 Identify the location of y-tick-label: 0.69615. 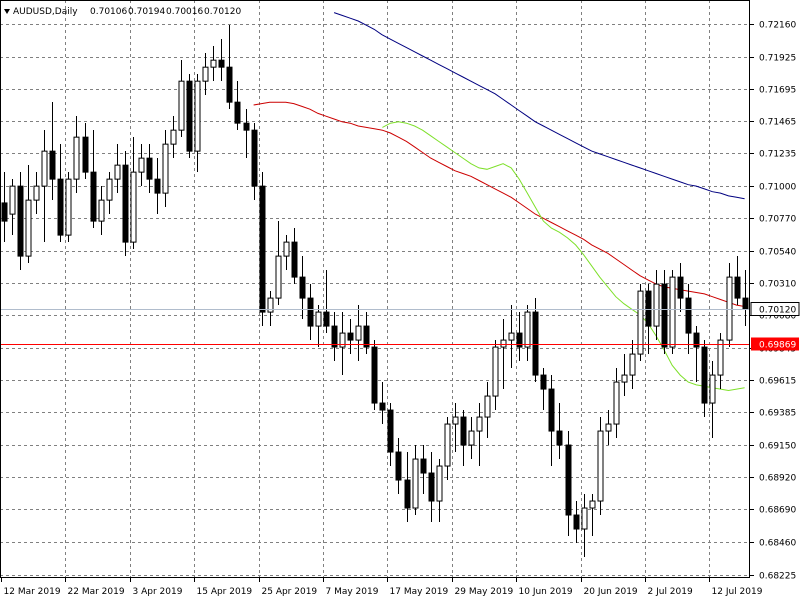
(777, 382).